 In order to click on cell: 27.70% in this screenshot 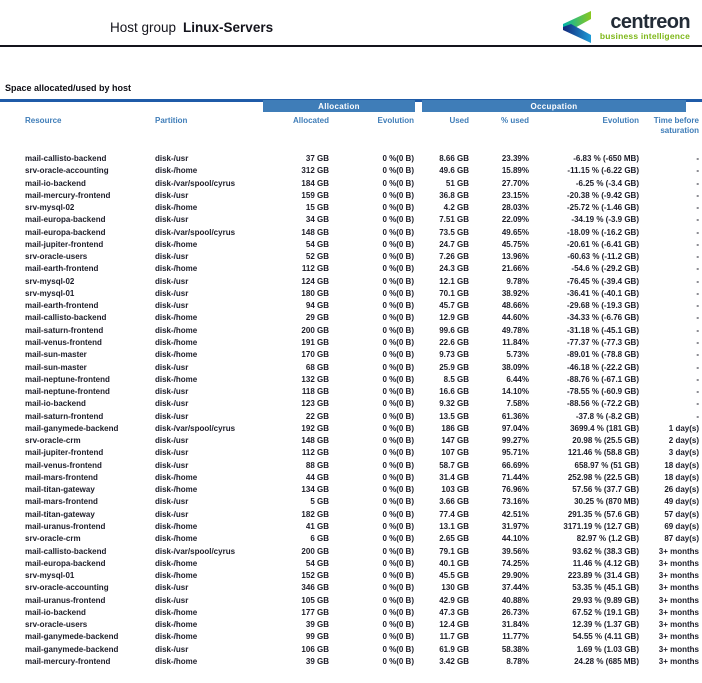, I will do `click(515, 183)`.